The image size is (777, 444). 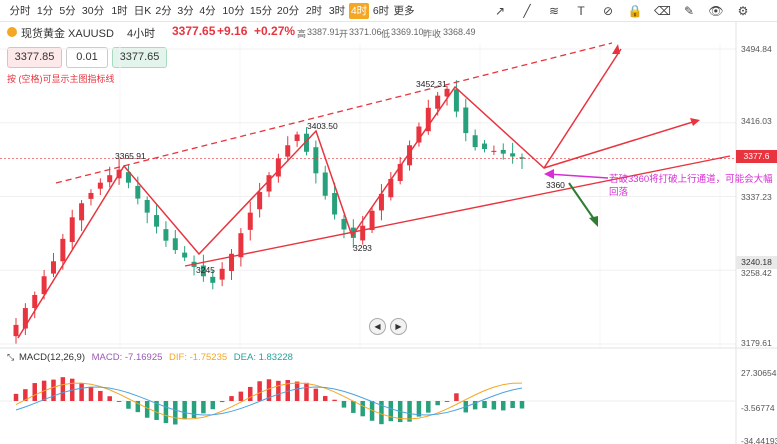 I want to click on current-price-marker: 3377.6, so click(x=756, y=156).